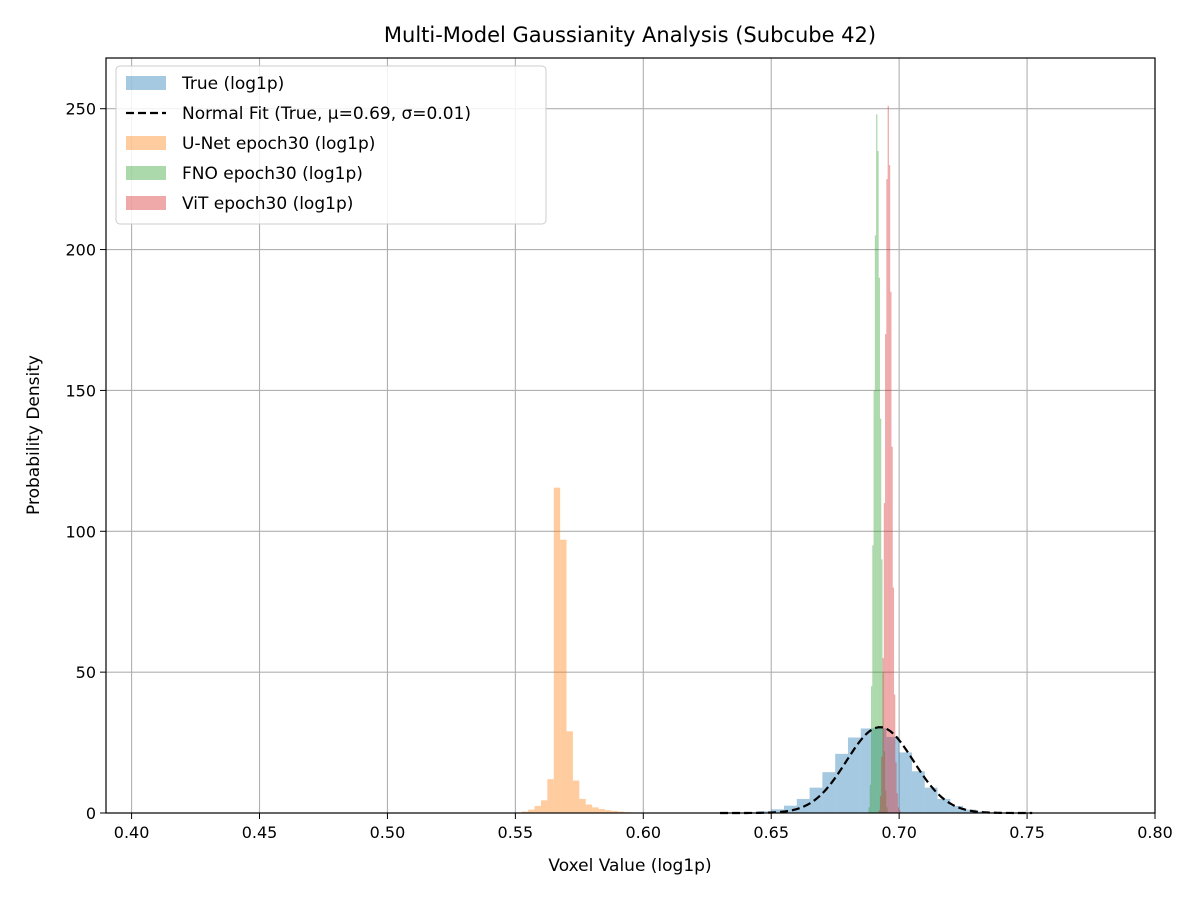 The width and height of the screenshot is (1200, 900). What do you see at coordinates (326, 114) in the screenshot?
I see `legend-label: Normal Fit (True, μ=0.69, σ=0.01)` at bounding box center [326, 114].